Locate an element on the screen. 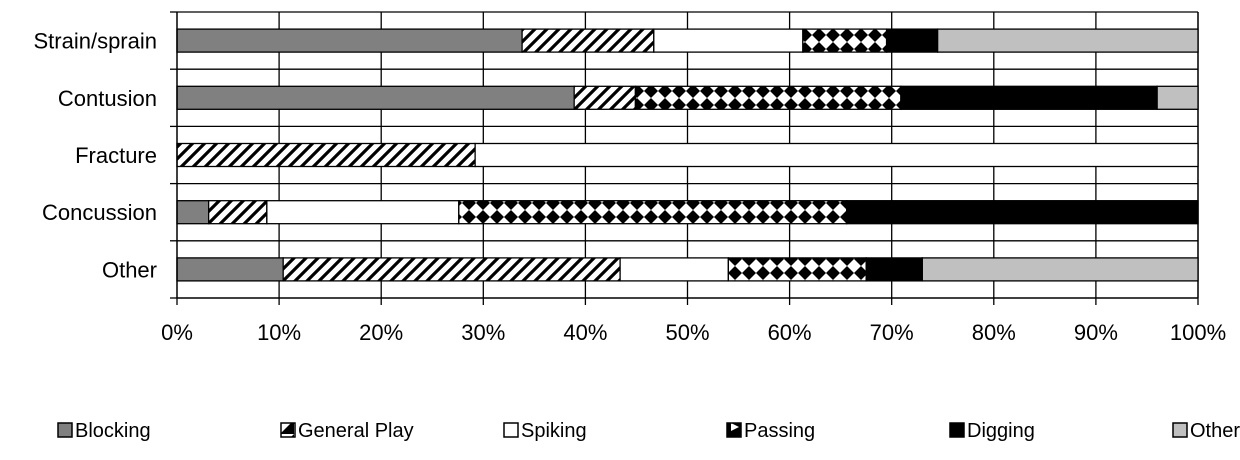 The image size is (1240, 460). x-tick-label: 0% is located at coordinates (177, 332).